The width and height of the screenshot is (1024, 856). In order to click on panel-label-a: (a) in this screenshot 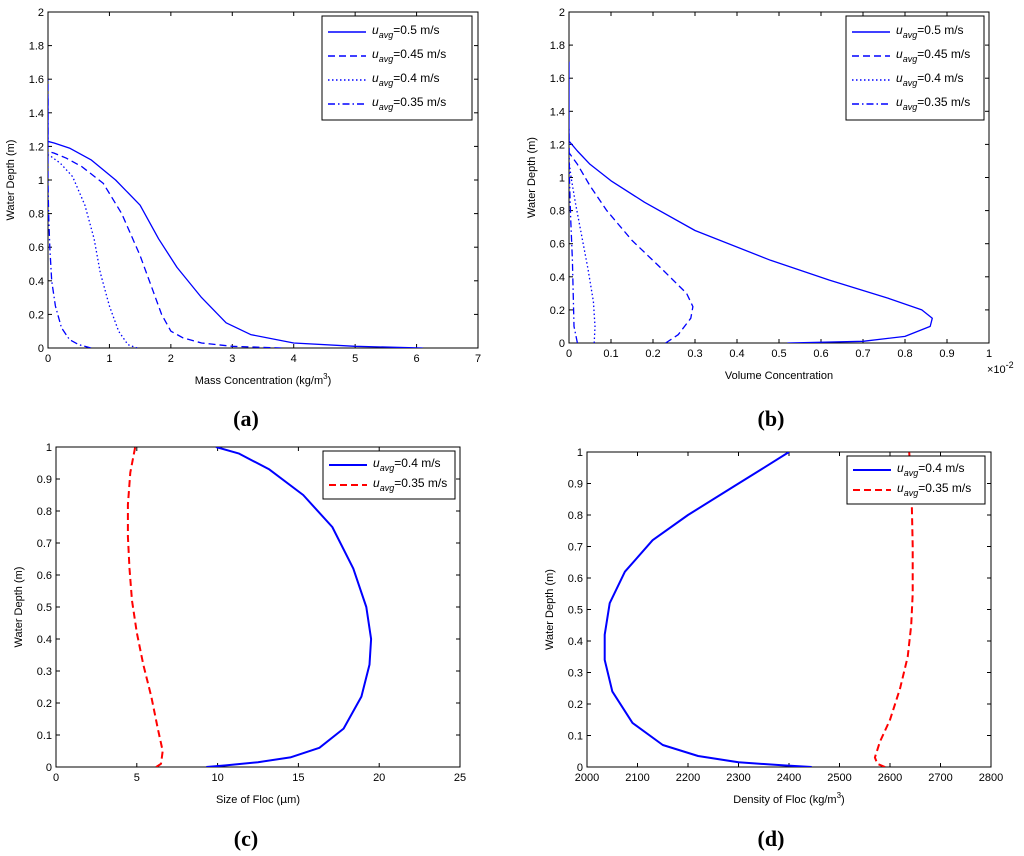, I will do `click(246, 418)`.